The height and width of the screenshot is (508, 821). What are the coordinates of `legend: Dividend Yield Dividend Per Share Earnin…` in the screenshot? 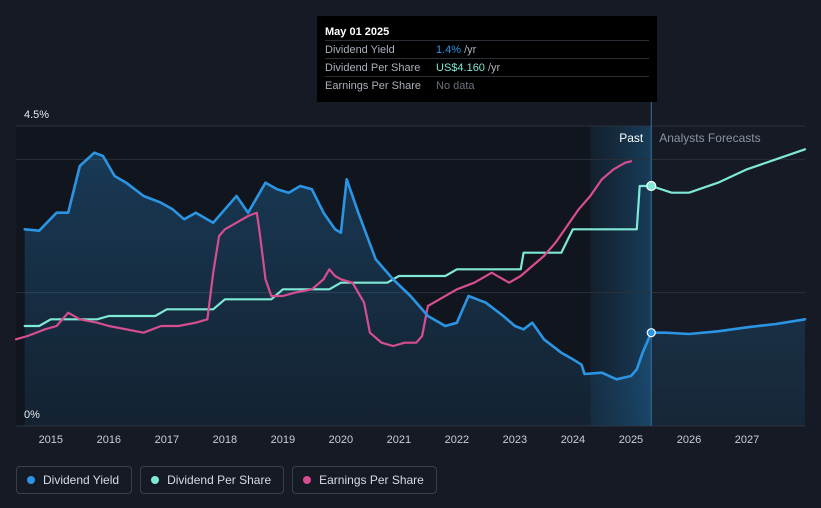 It's located at (226, 480).